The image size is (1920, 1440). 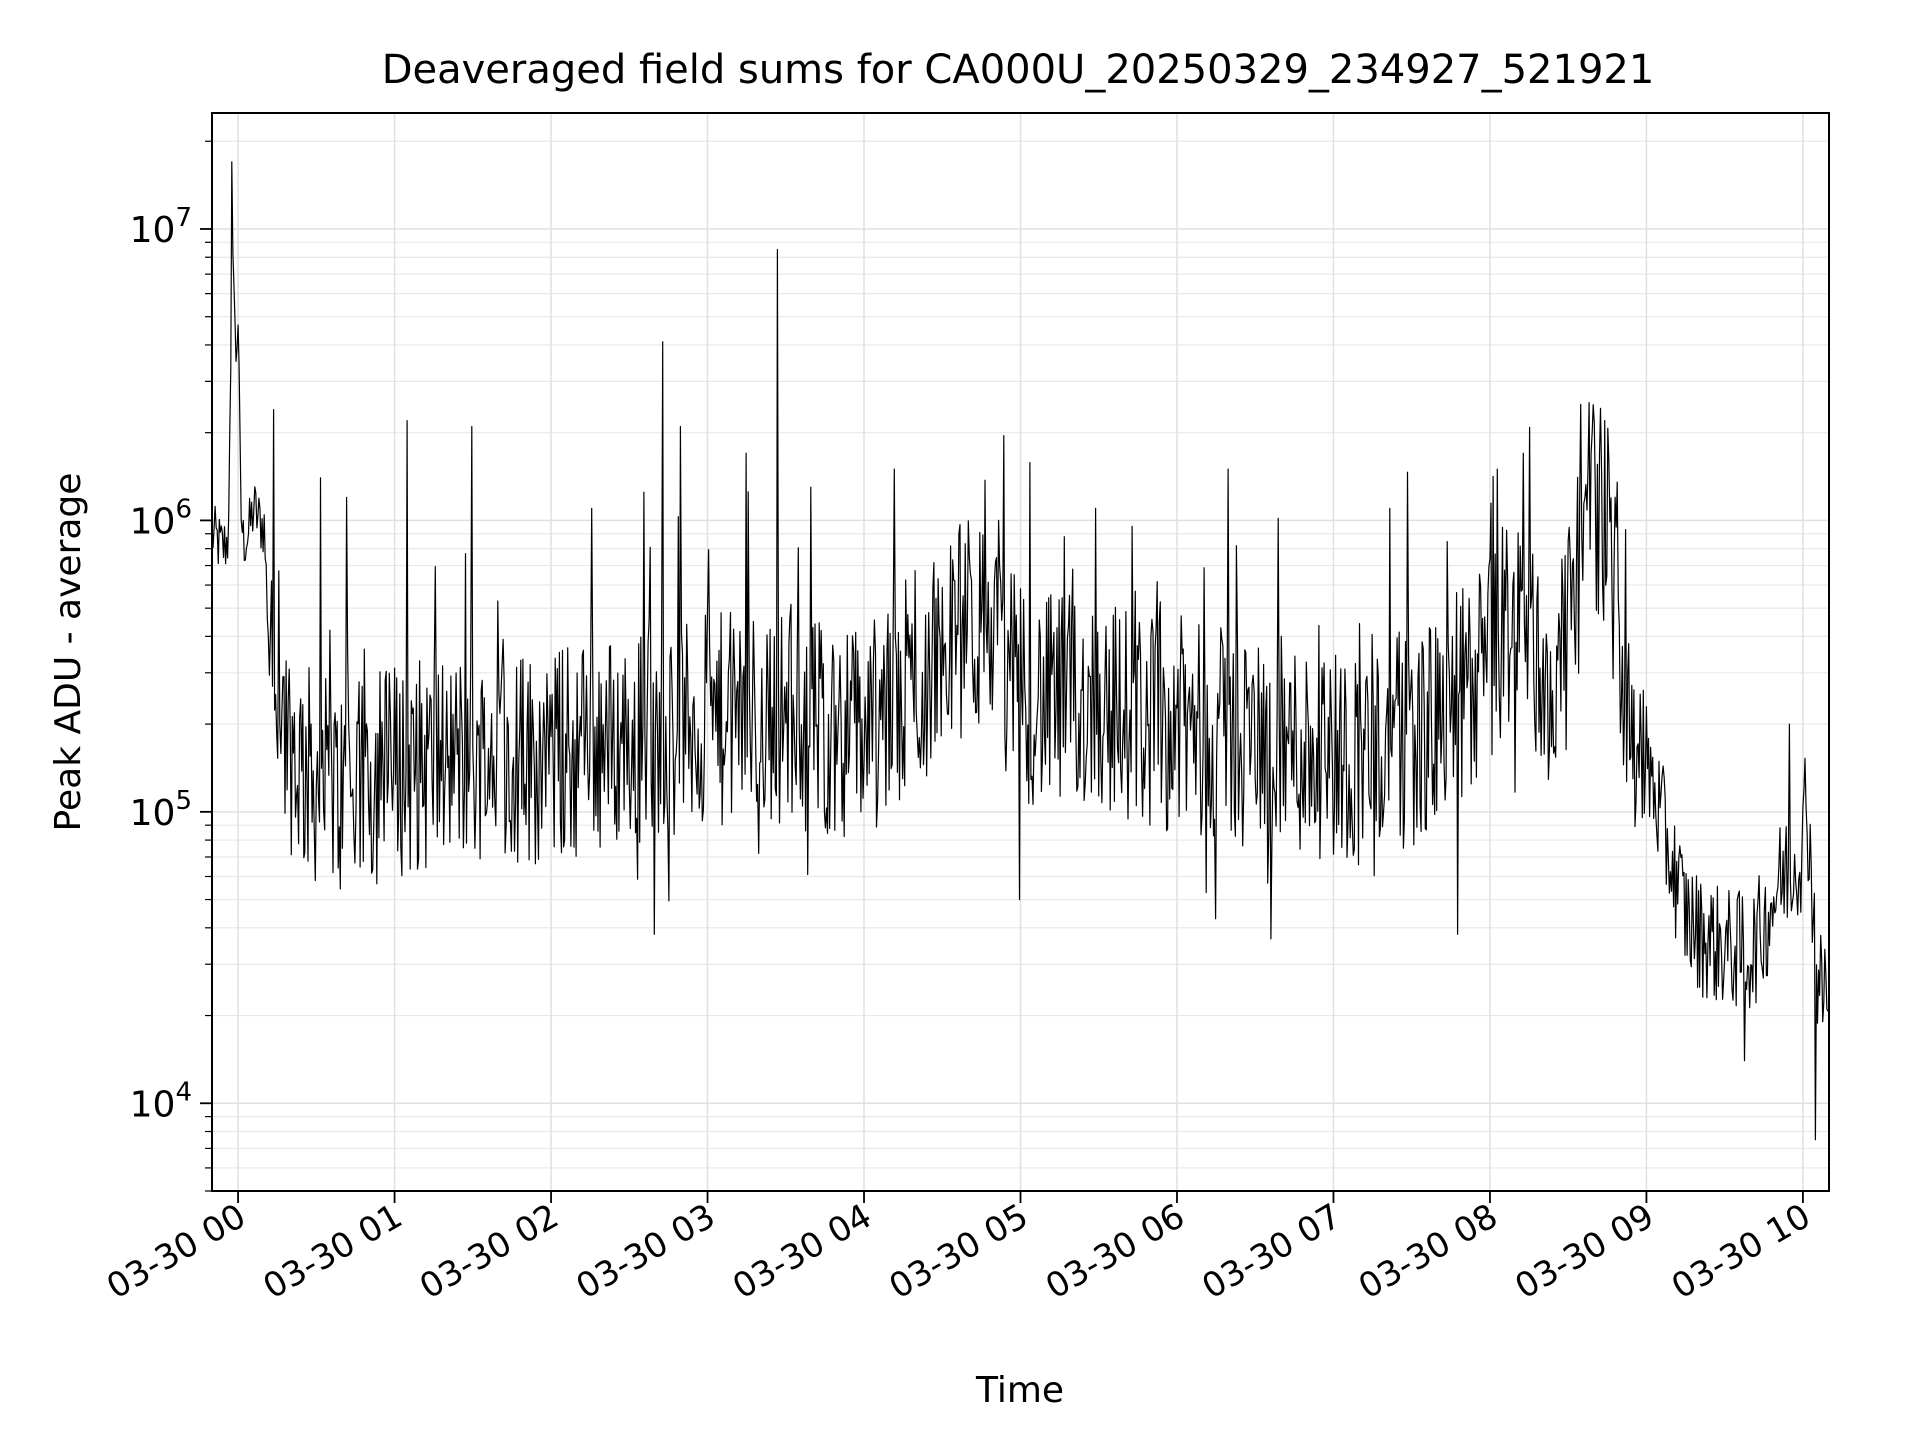 I want to click on x-tick-label: 03-30 07, so click(x=1272, y=1251).